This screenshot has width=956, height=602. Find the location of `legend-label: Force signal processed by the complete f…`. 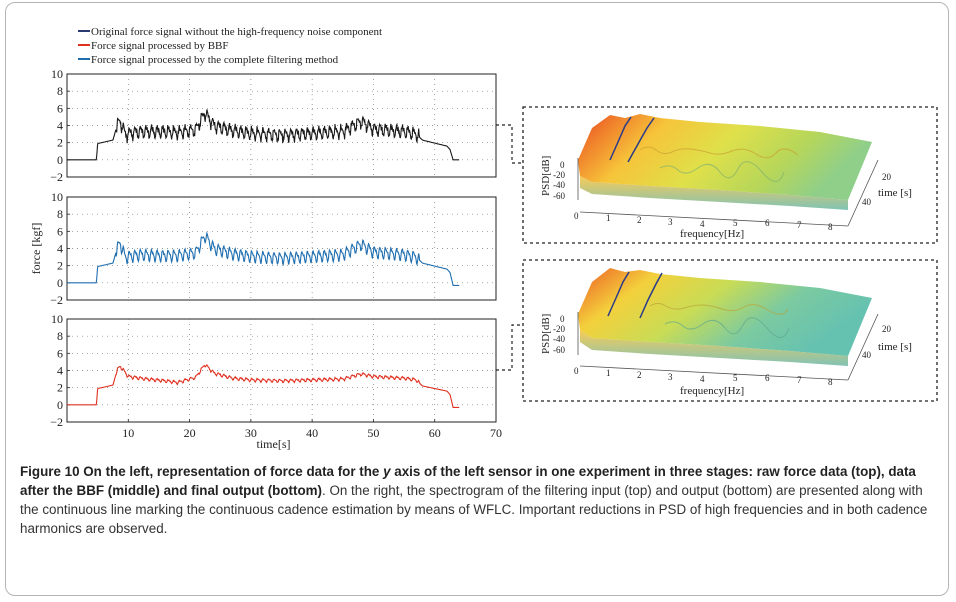

legend-label: Force signal processed by the complete f… is located at coordinates (215, 60).